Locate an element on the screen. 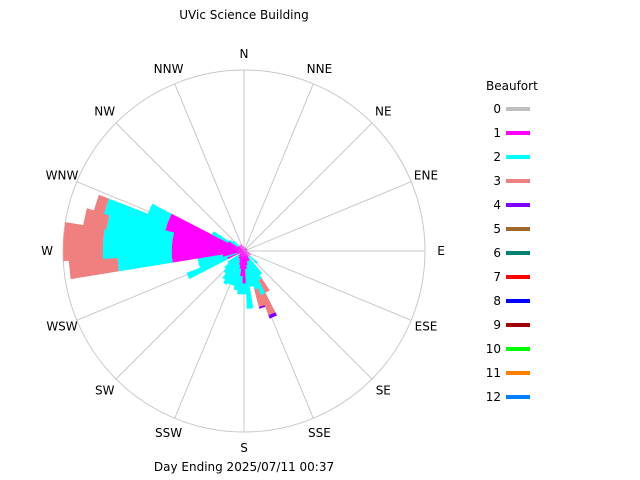  direction-label-ssw: SSW is located at coordinates (168, 433).